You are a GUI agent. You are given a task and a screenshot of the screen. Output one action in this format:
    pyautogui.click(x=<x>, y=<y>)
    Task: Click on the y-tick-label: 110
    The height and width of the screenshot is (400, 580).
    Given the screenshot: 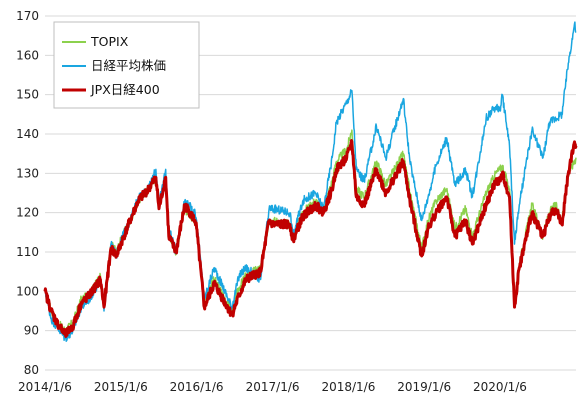 What is the action you would take?
    pyautogui.click(x=27, y=252)
    